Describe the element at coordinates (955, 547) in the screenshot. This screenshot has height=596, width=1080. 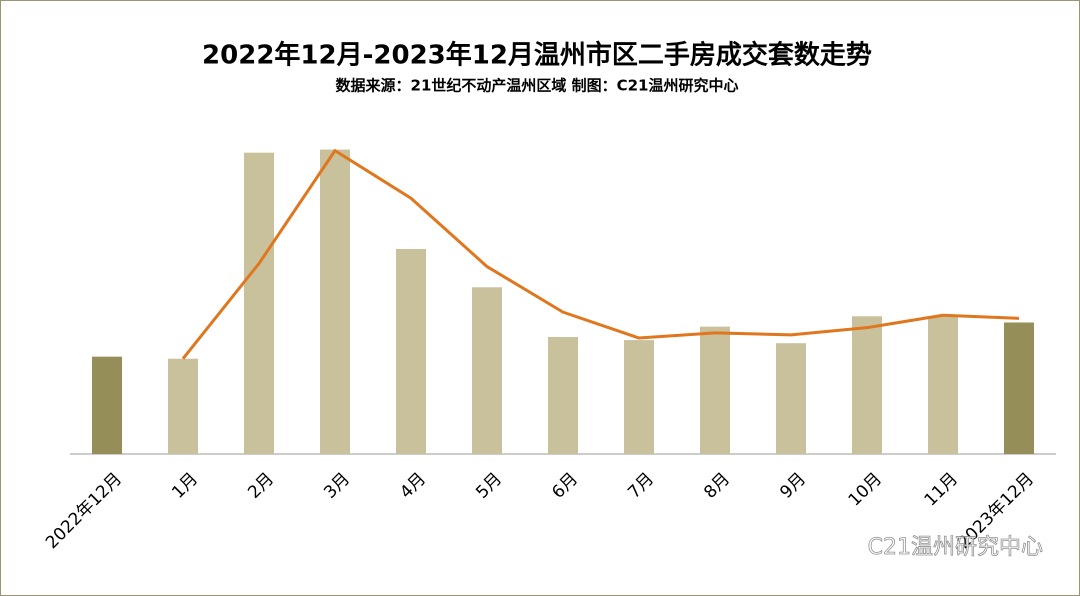
I see `watermark: C21温州研究中心` at that location.